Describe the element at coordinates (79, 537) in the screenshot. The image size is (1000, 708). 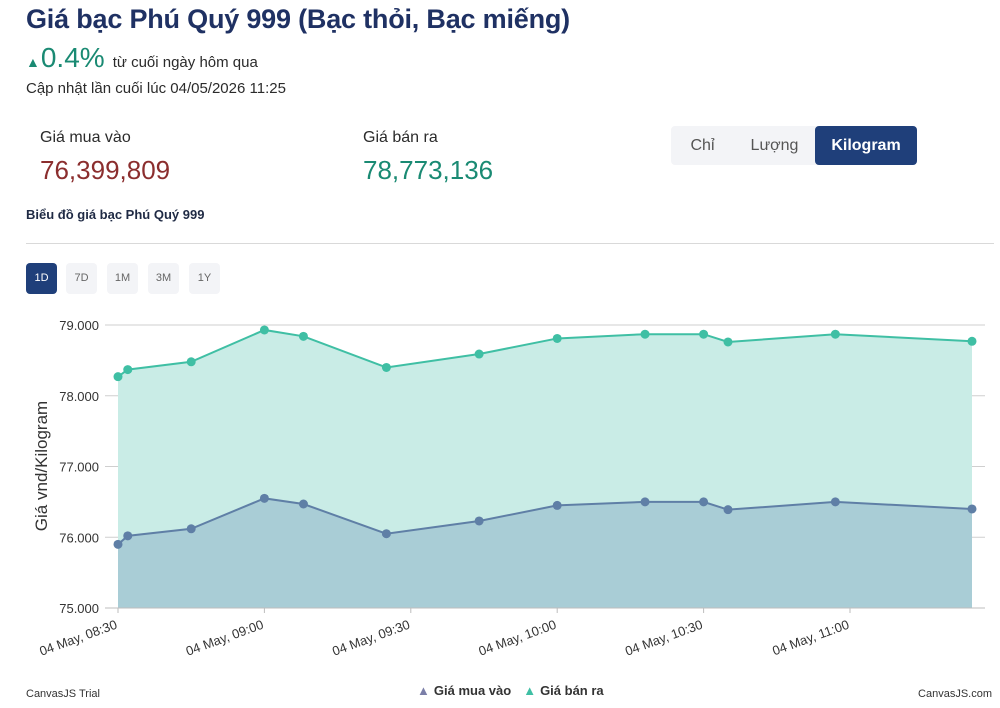
I see `y-tick-label: 76.000` at that location.